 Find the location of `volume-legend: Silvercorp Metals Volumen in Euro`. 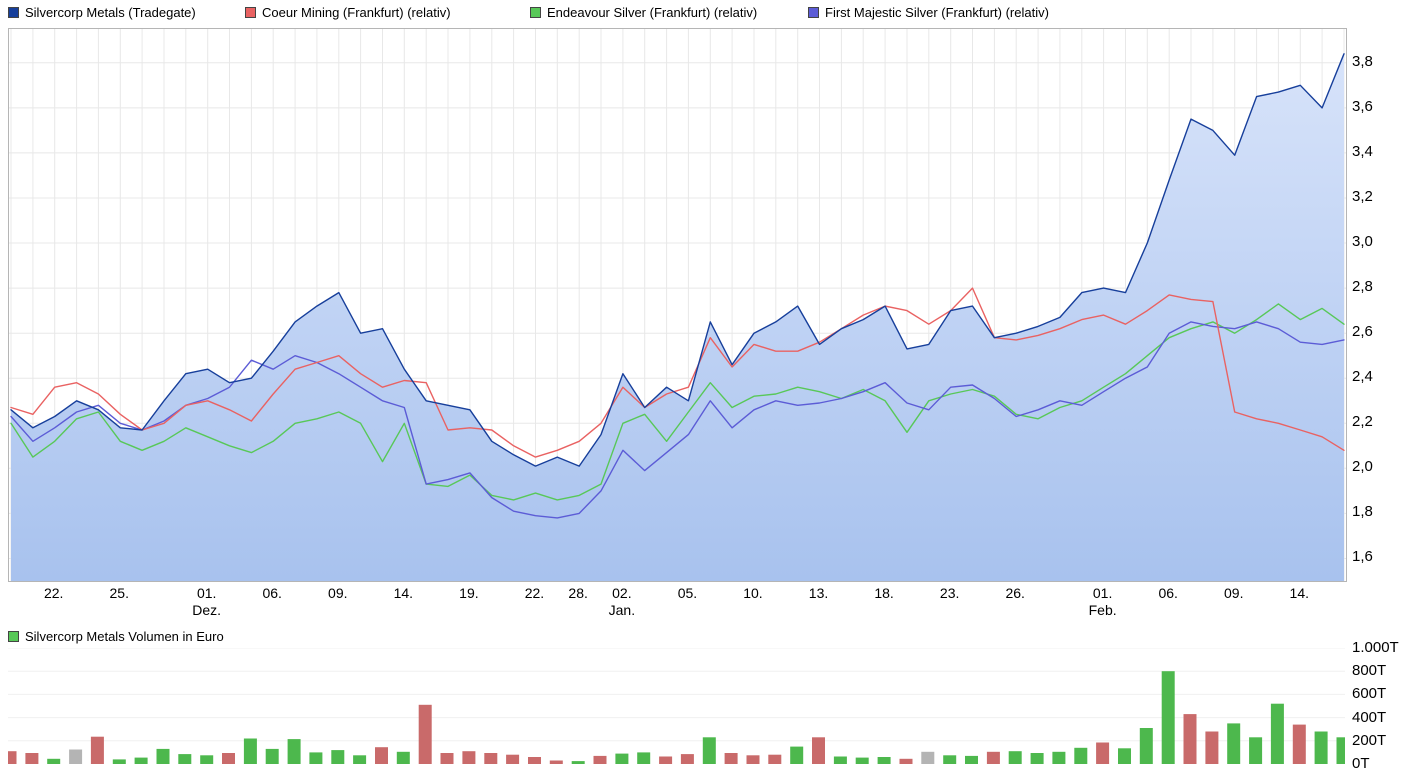

volume-legend: Silvercorp Metals Volumen in Euro is located at coordinates (116, 636).